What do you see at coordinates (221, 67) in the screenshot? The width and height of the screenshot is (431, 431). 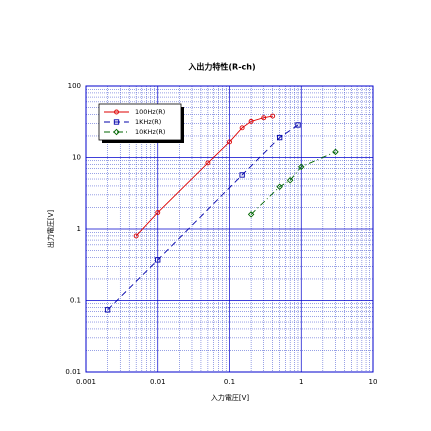 I see `chart-title: 入出力特性(R-ch)` at bounding box center [221, 67].